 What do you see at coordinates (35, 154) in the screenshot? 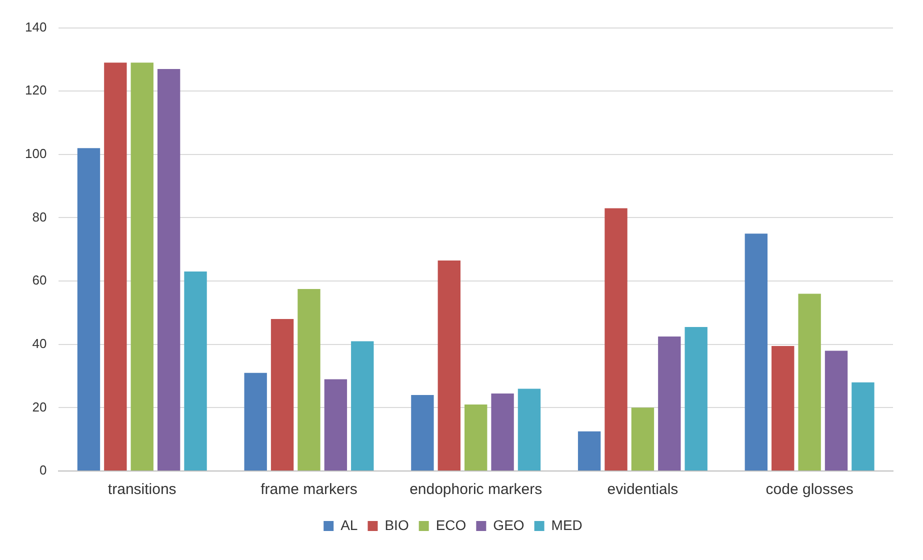
I see `y-tick-label: 100` at bounding box center [35, 154].